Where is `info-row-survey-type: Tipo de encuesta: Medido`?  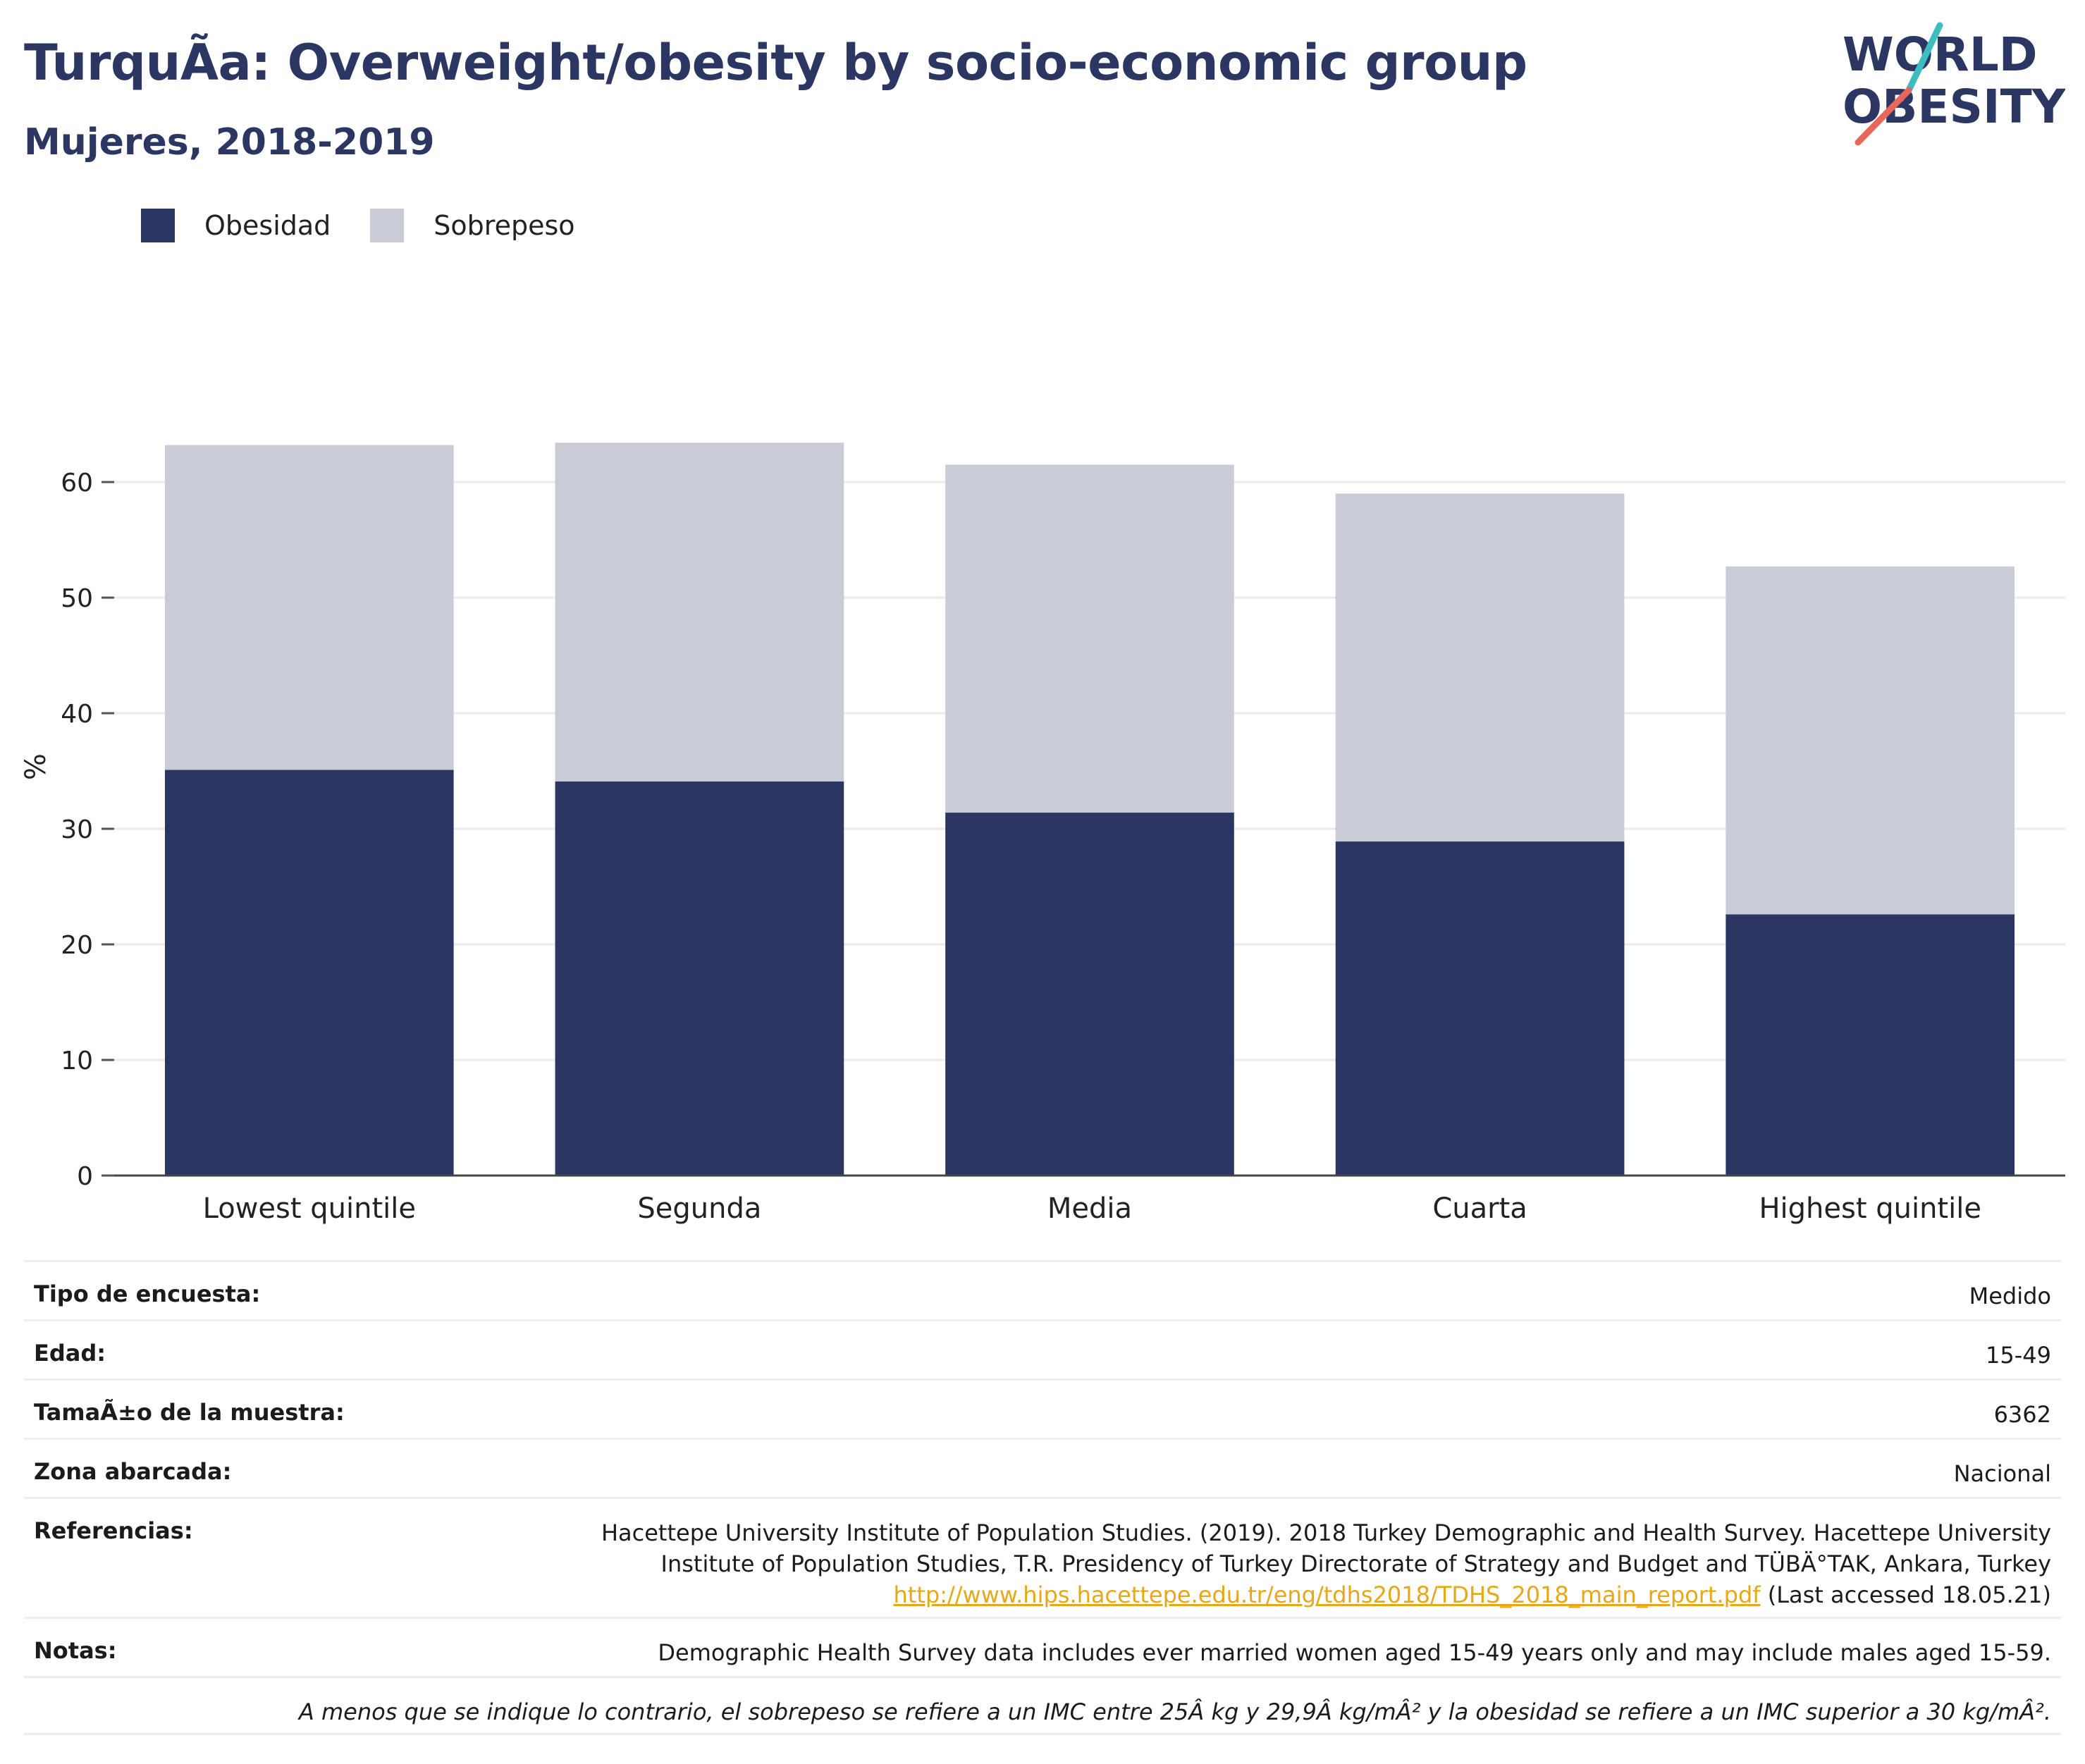
info-row-survey-type: Tipo de encuesta: Medido is located at coordinates (1042, 1289).